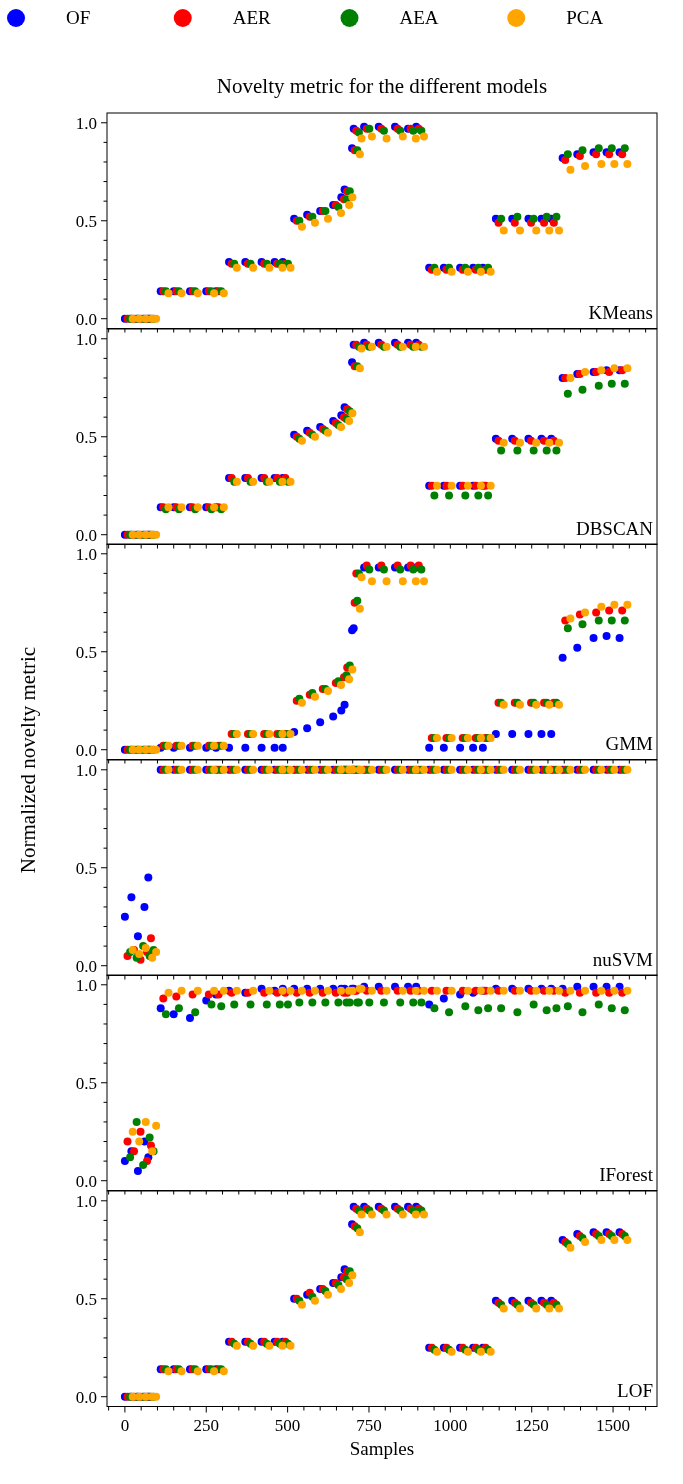 This screenshot has height=1484, width=683. I want to click on annotation: DBSCAN, so click(614, 527).